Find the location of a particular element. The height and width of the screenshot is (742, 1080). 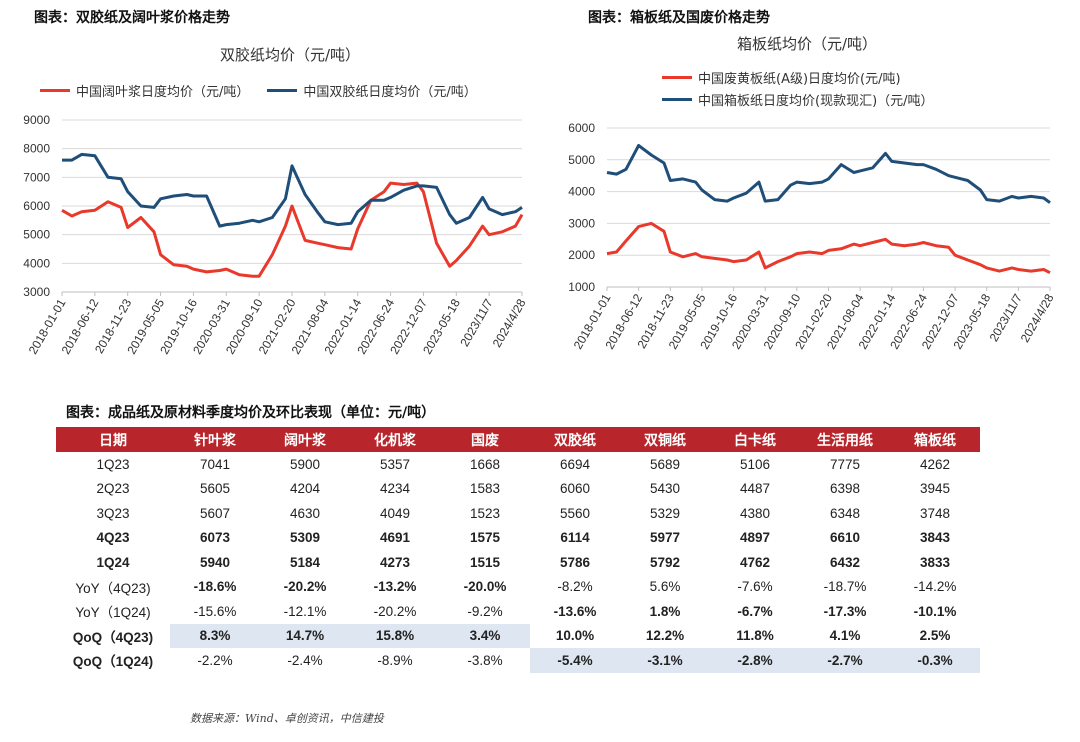

row-label-cell: 1Q24 is located at coordinates (113, 562).